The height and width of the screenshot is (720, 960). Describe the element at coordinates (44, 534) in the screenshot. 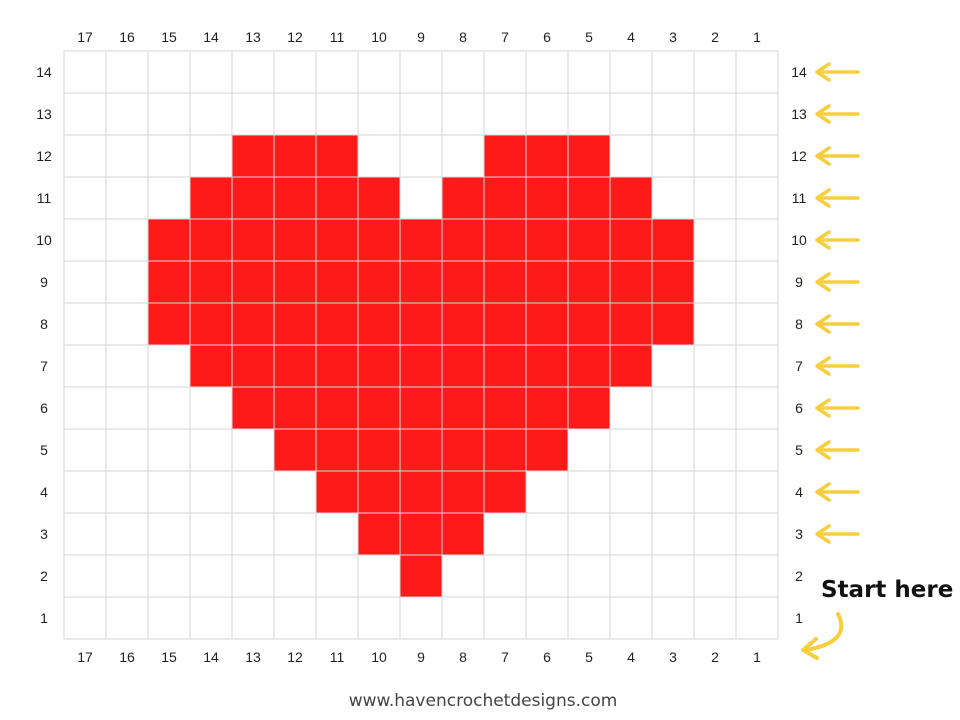

I see `row-label-left: 3` at that location.